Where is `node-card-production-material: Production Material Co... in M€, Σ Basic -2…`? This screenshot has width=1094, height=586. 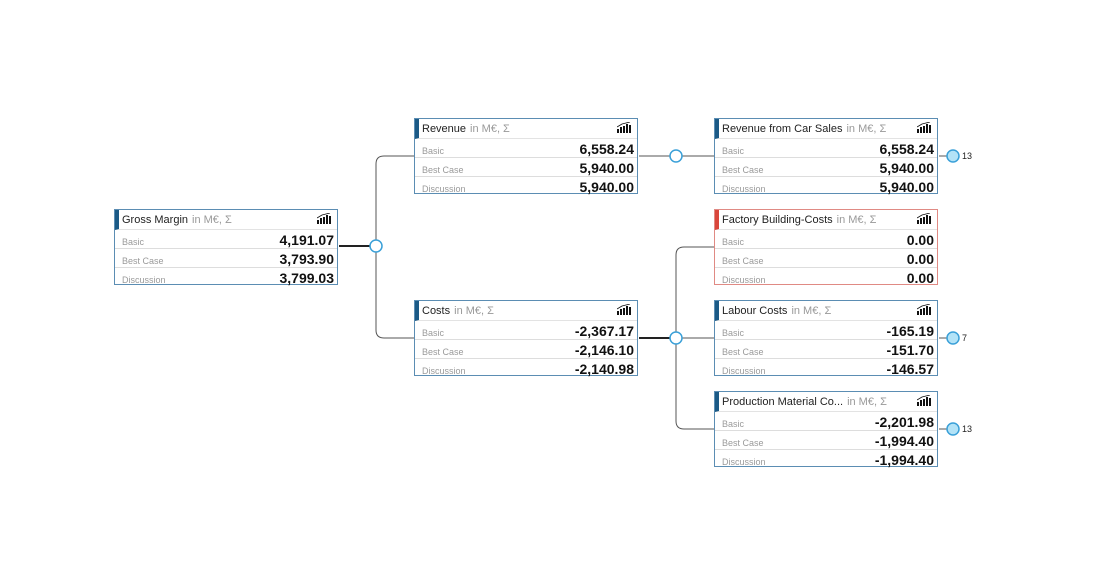
node-card-production-material: Production Material Co... in M€, Σ Basic -2… is located at coordinates (826, 429).